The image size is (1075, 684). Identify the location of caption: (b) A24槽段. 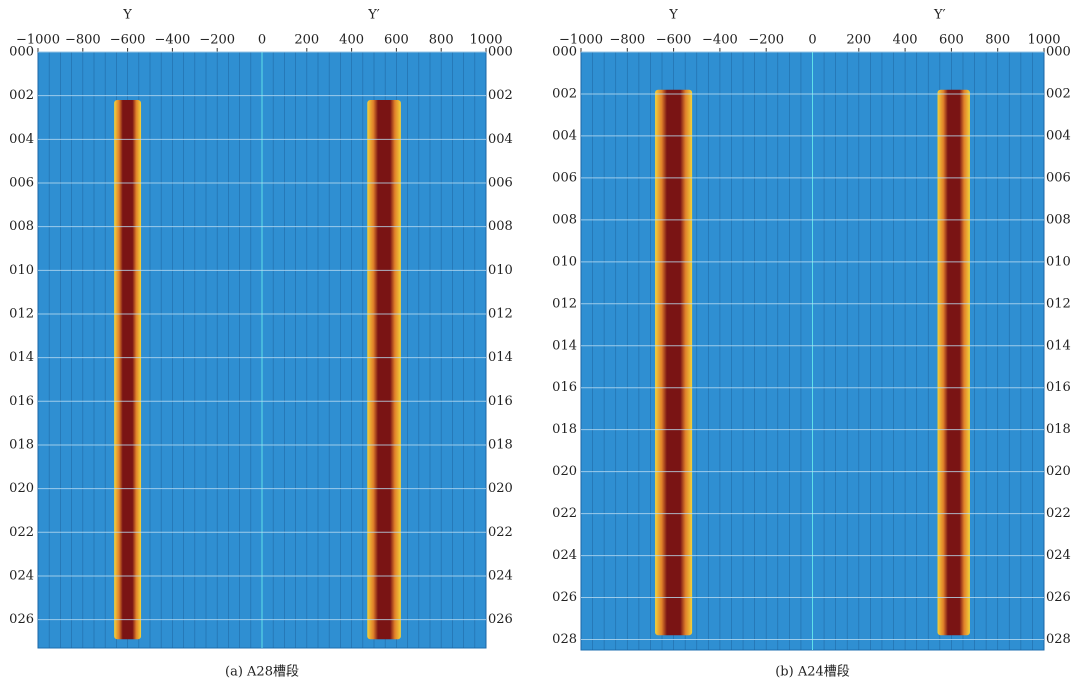
(812, 672).